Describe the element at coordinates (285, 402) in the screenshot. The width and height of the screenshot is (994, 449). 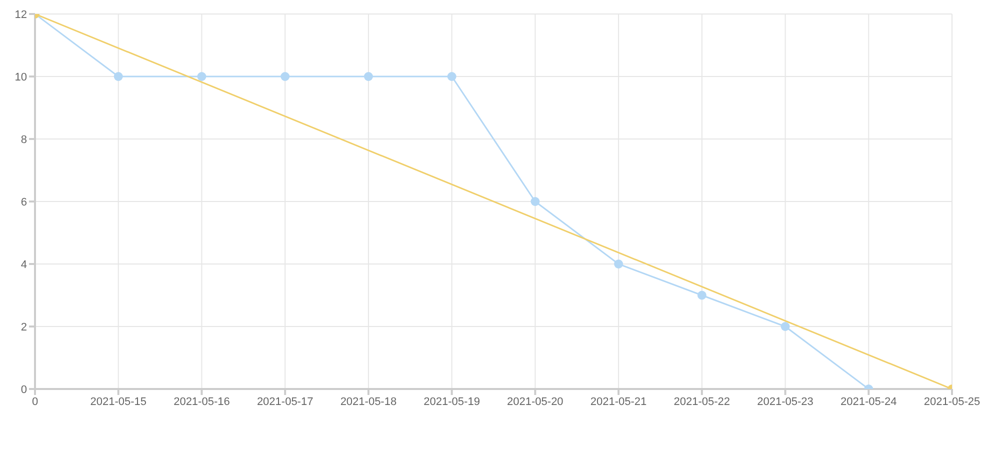
I see `x-tick-label: 2021-05-17` at that location.